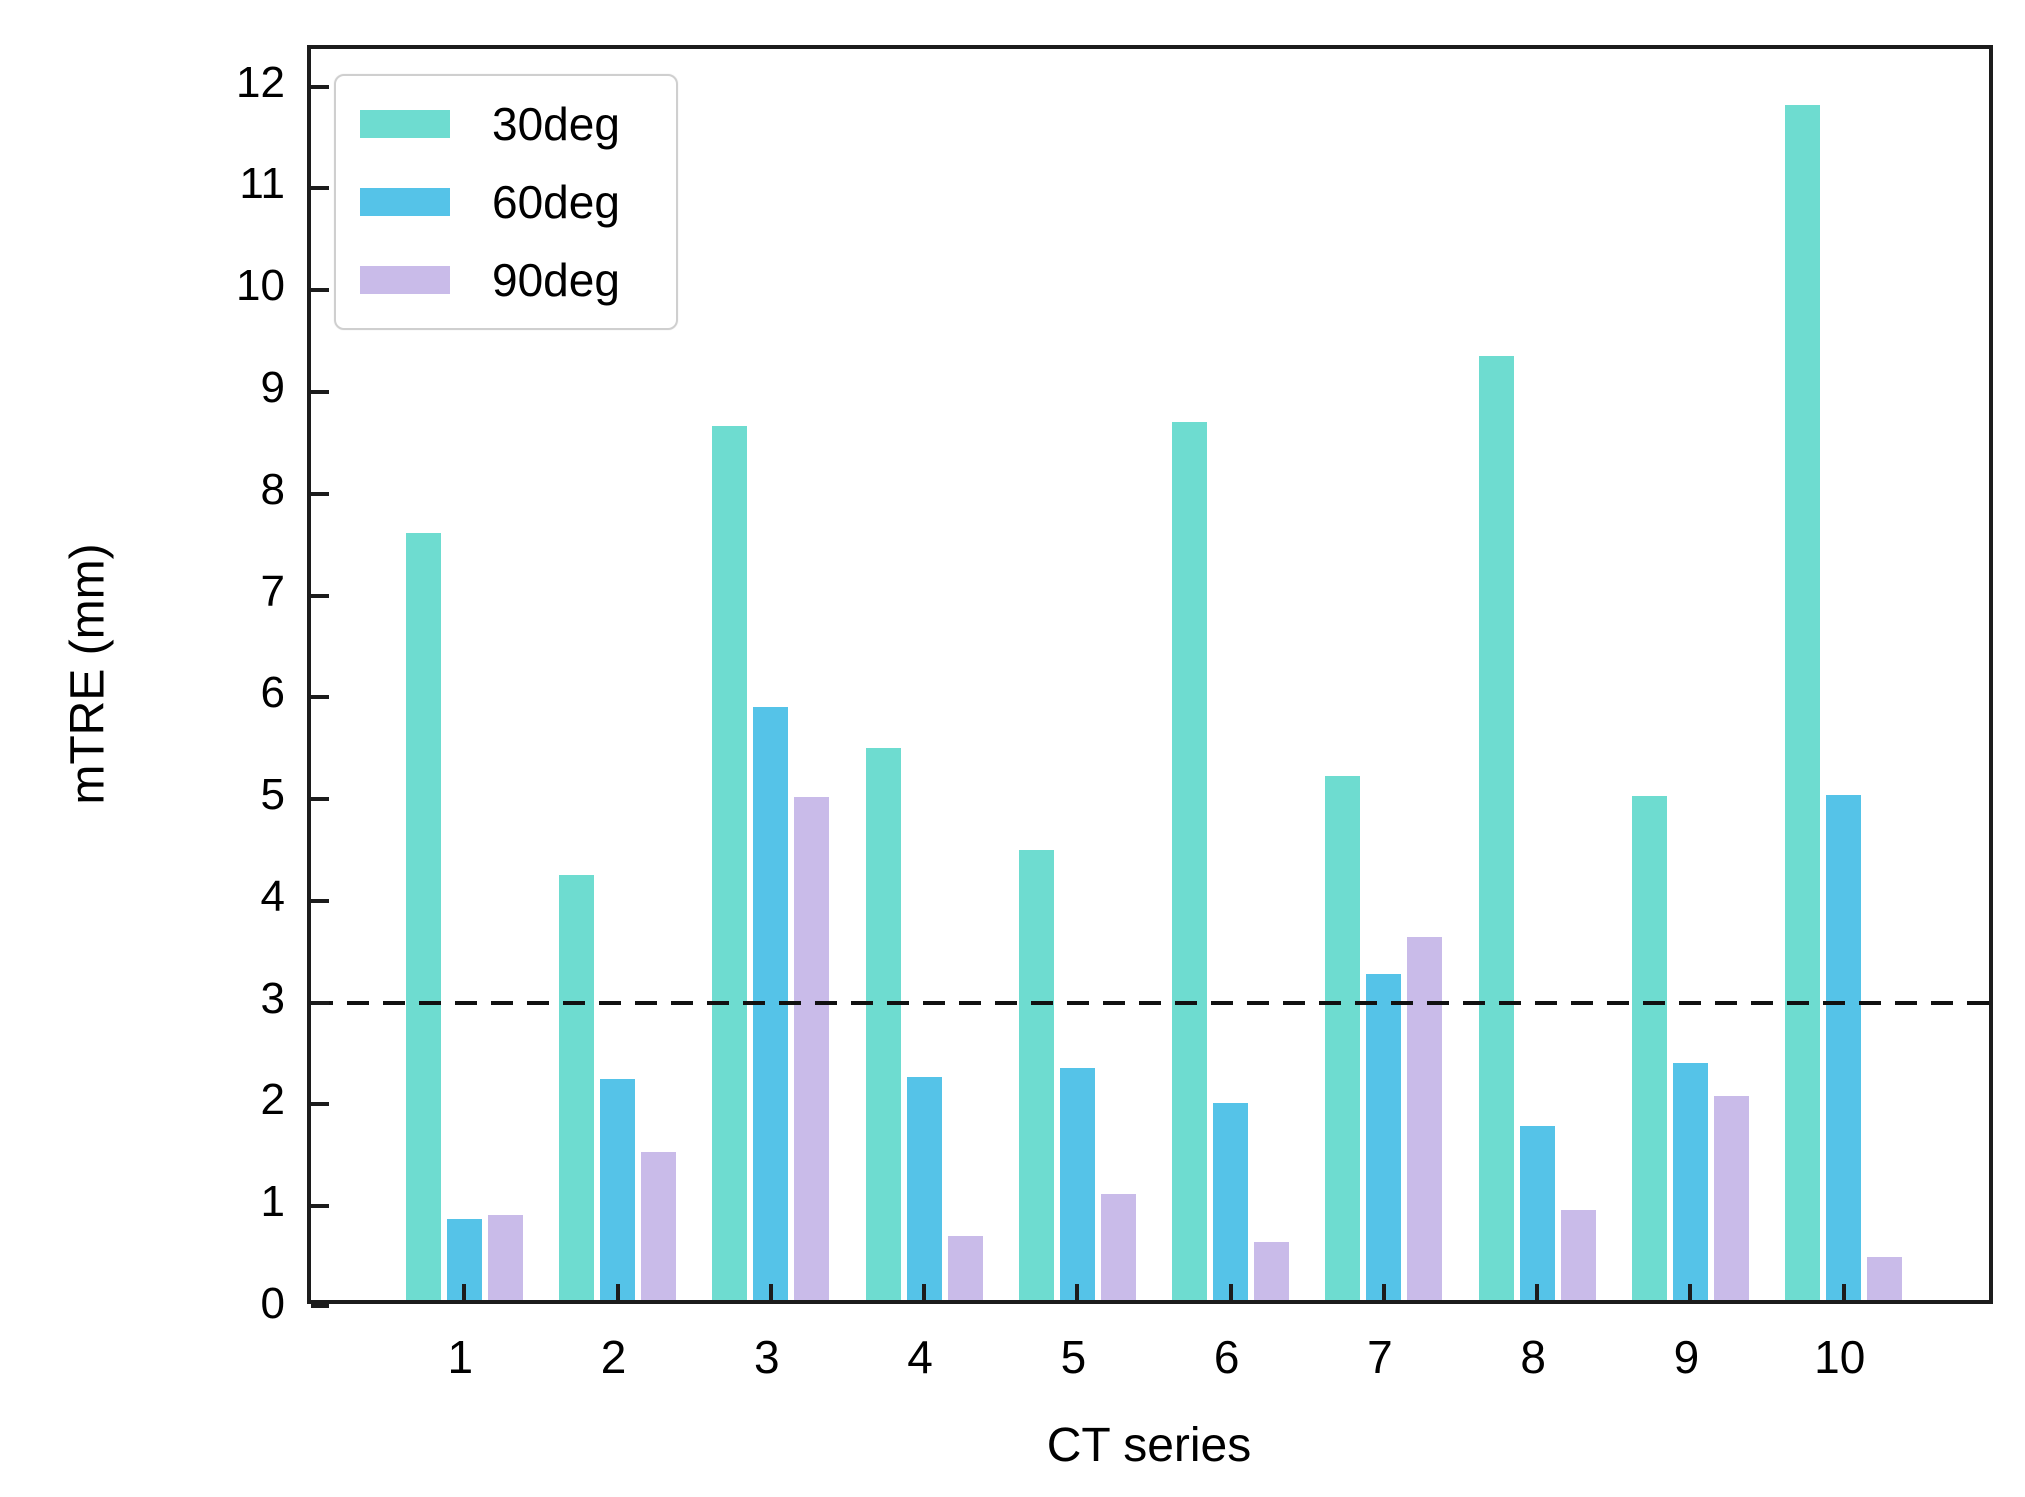 The image size is (2025, 1497). Describe the element at coordinates (1149, 1445) in the screenshot. I see `x-axis-label: CT series` at that location.